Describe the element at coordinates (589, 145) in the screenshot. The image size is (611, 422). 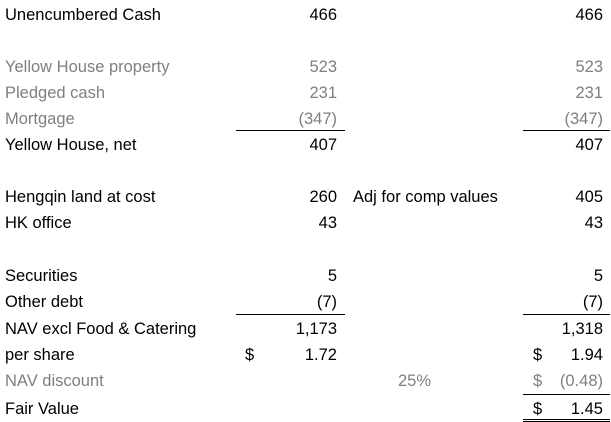
I see `adjusted-value: 407` at that location.